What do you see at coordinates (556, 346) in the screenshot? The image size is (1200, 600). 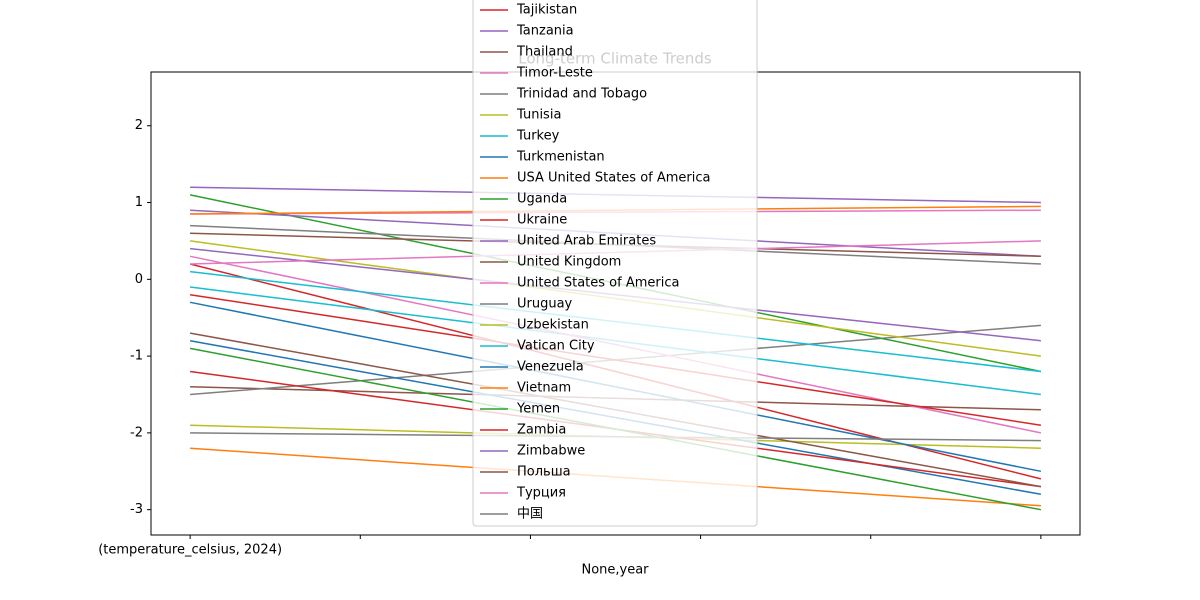 I see `legend-label: Vatican City` at bounding box center [556, 346].